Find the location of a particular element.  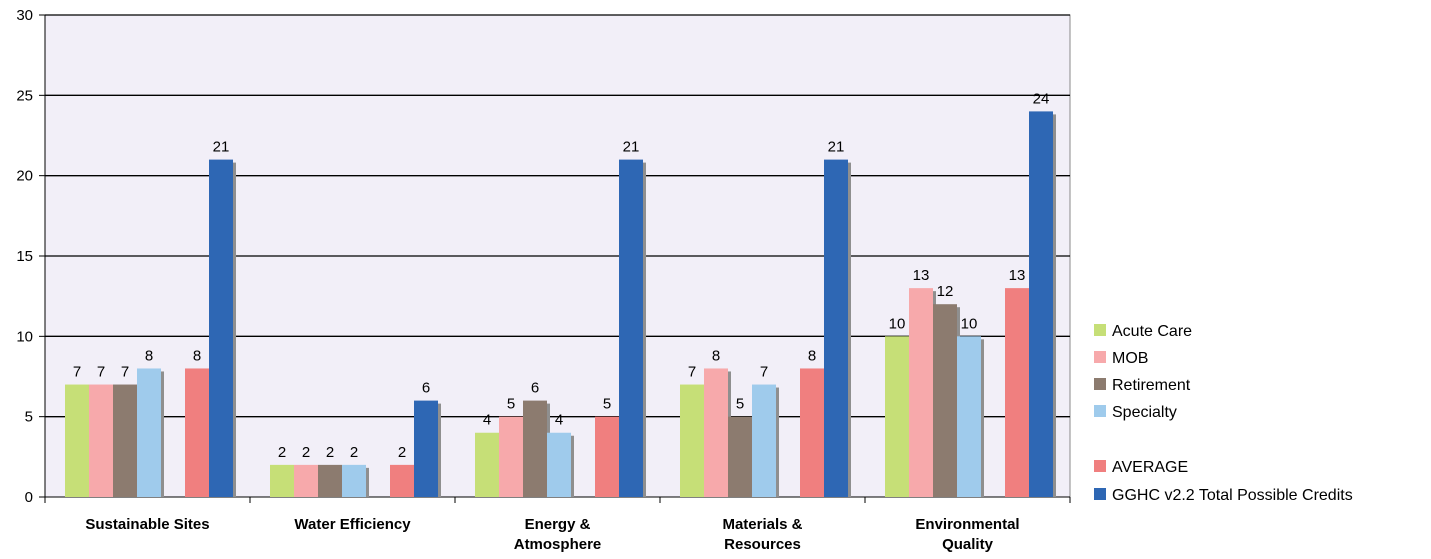

y-tick-label: 5 is located at coordinates (29, 417).